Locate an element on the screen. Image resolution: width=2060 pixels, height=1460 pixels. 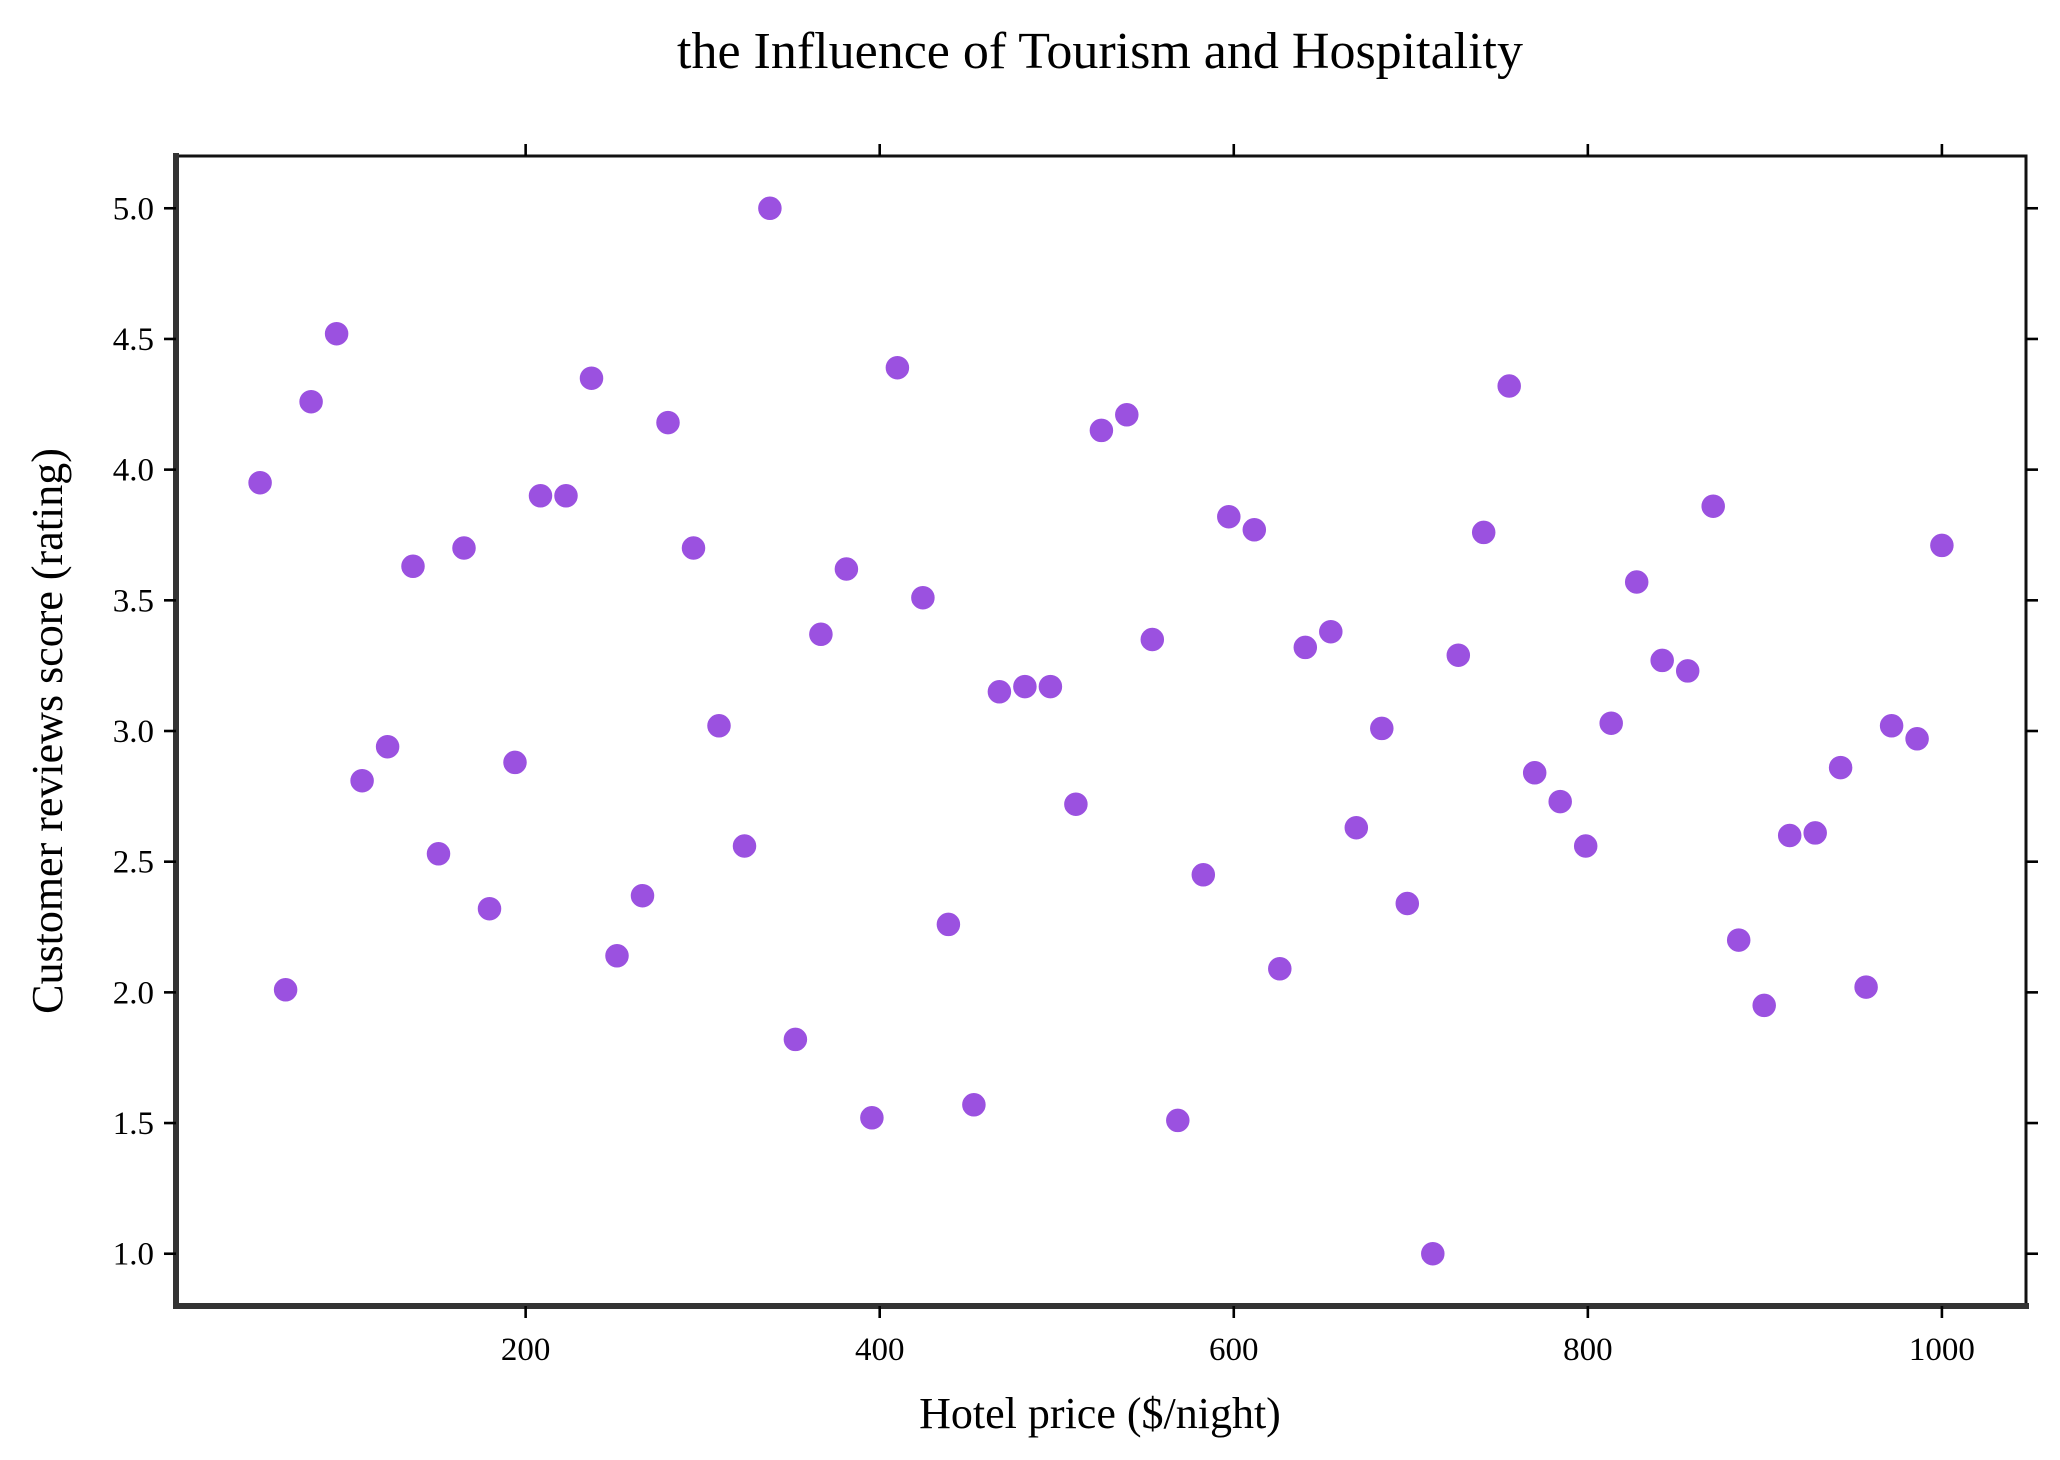
y-tick-label-3.5: 3.5 is located at coordinates (133, 601).